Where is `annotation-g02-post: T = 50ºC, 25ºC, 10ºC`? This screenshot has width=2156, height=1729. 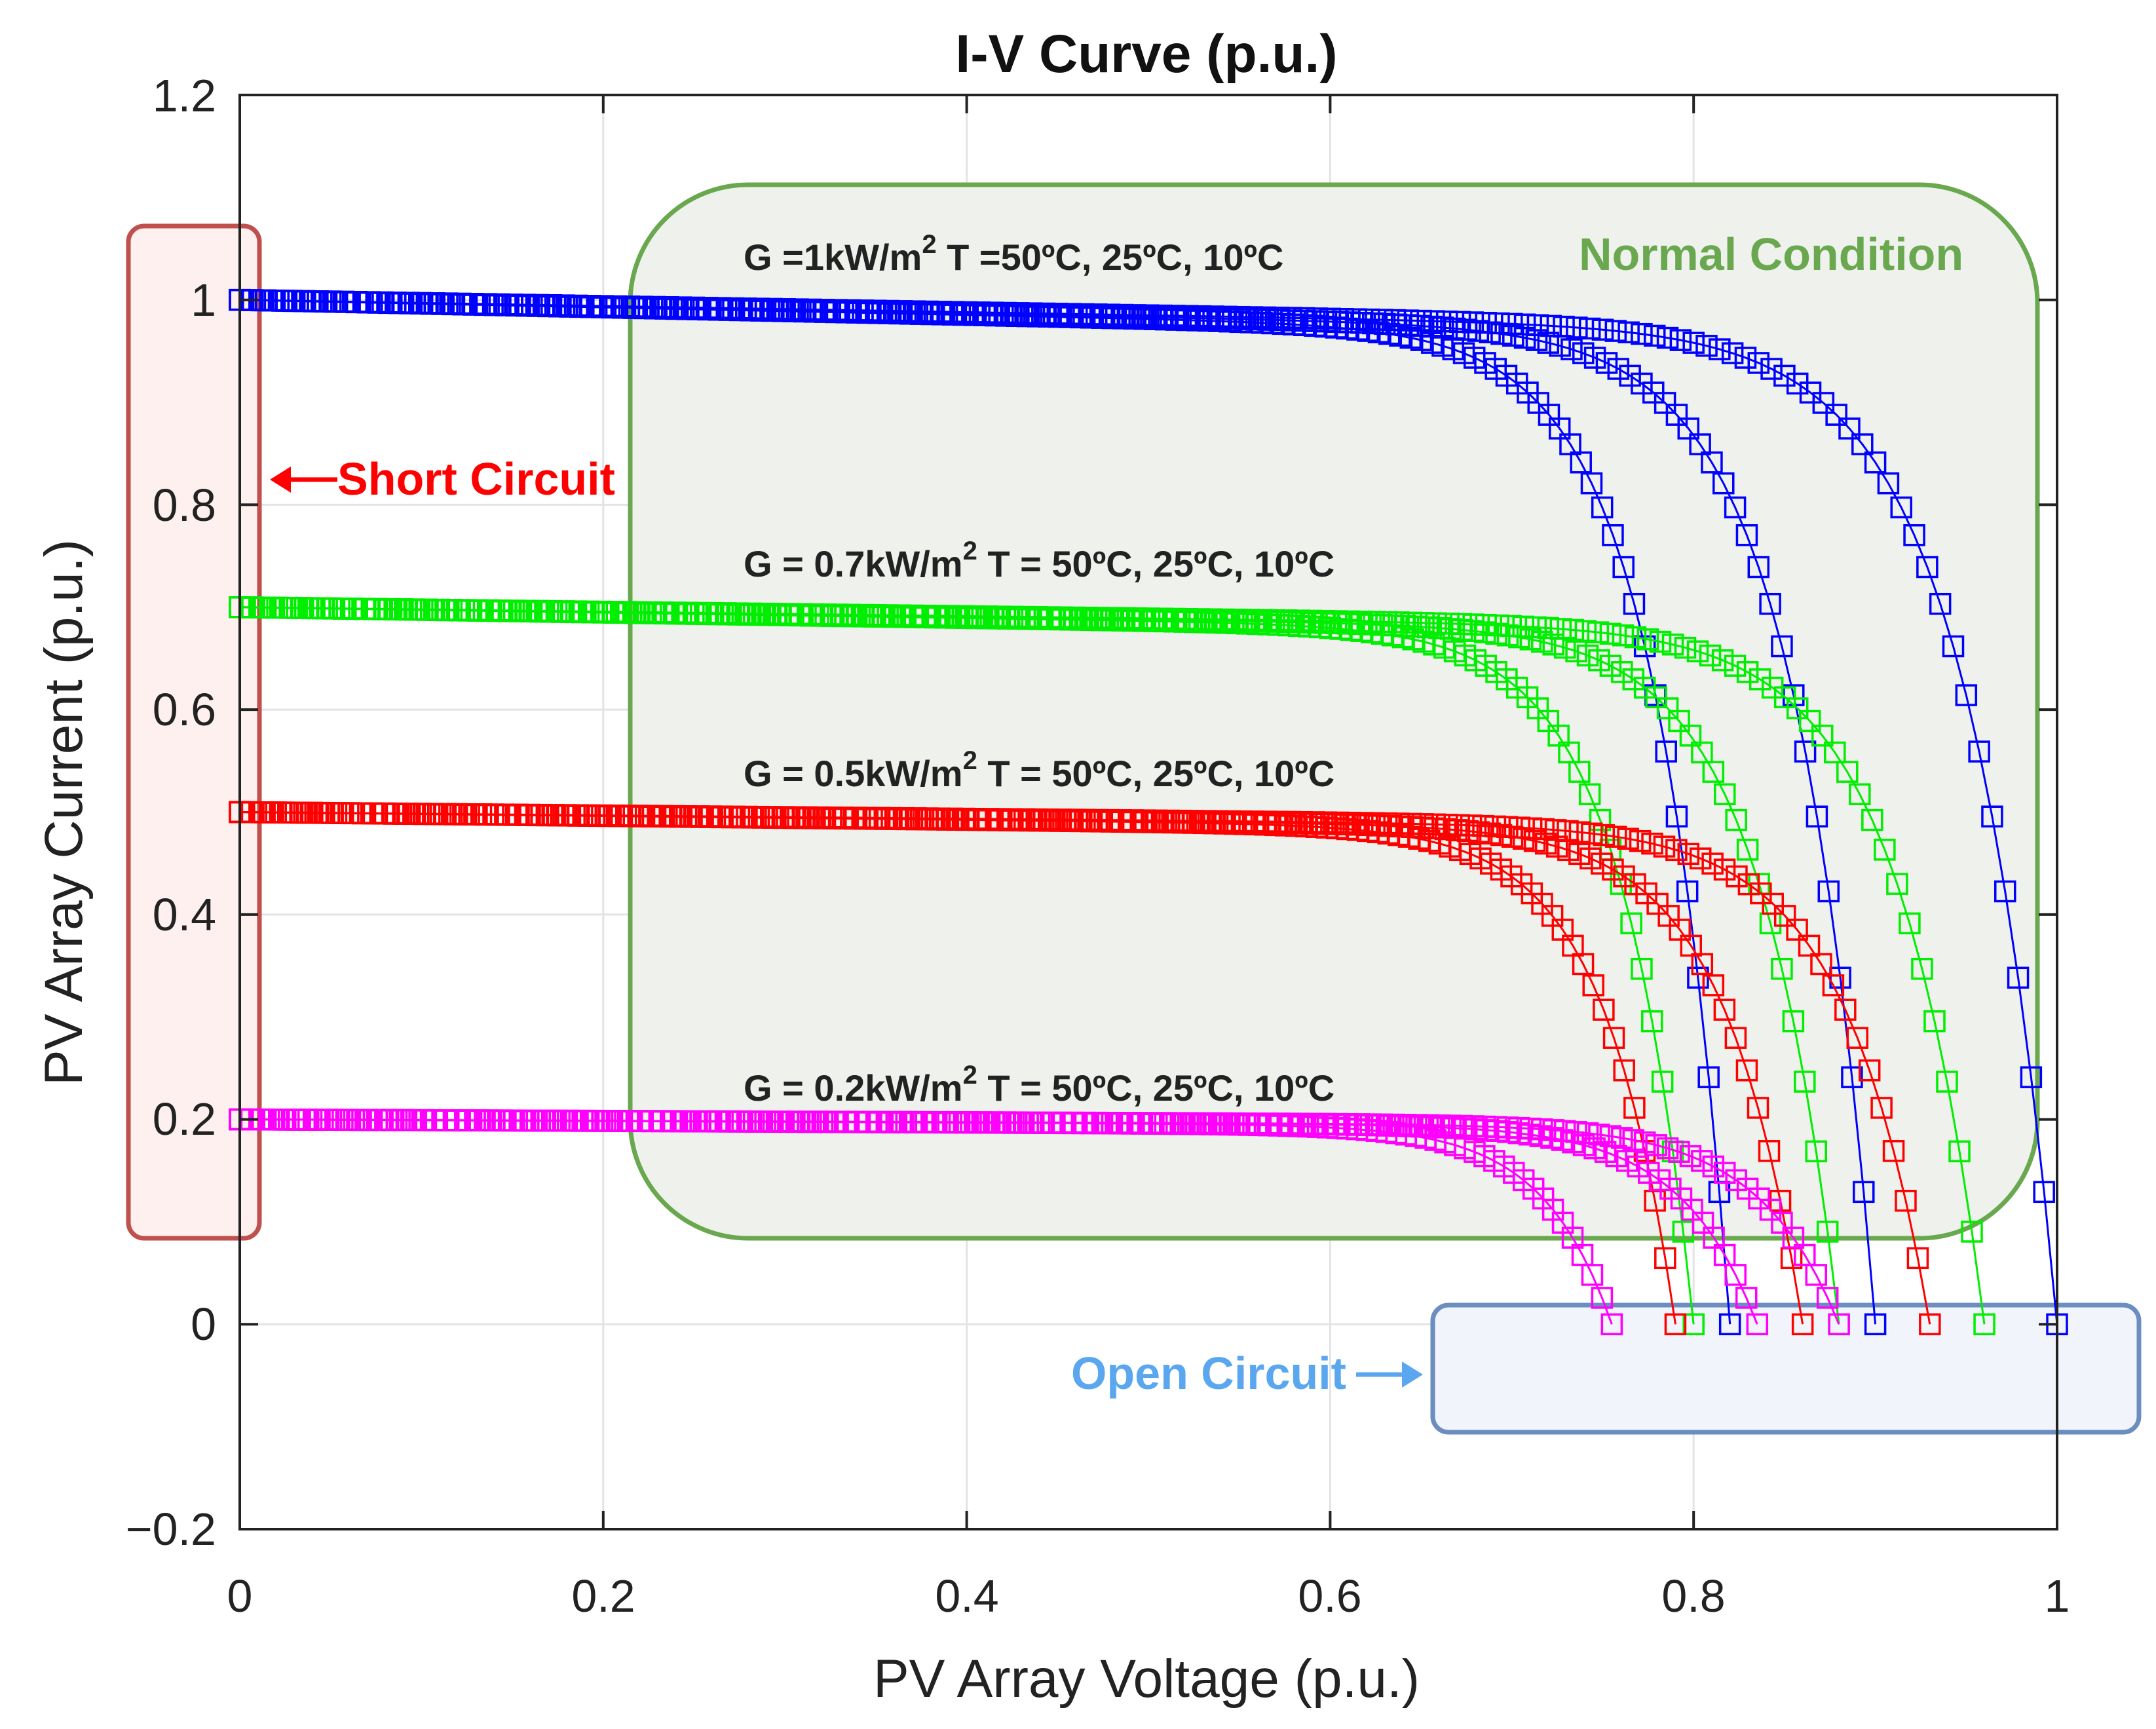
annotation-g02-post: T = 50ºC, 25ºC, 10ºC is located at coordinates (1155, 1088).